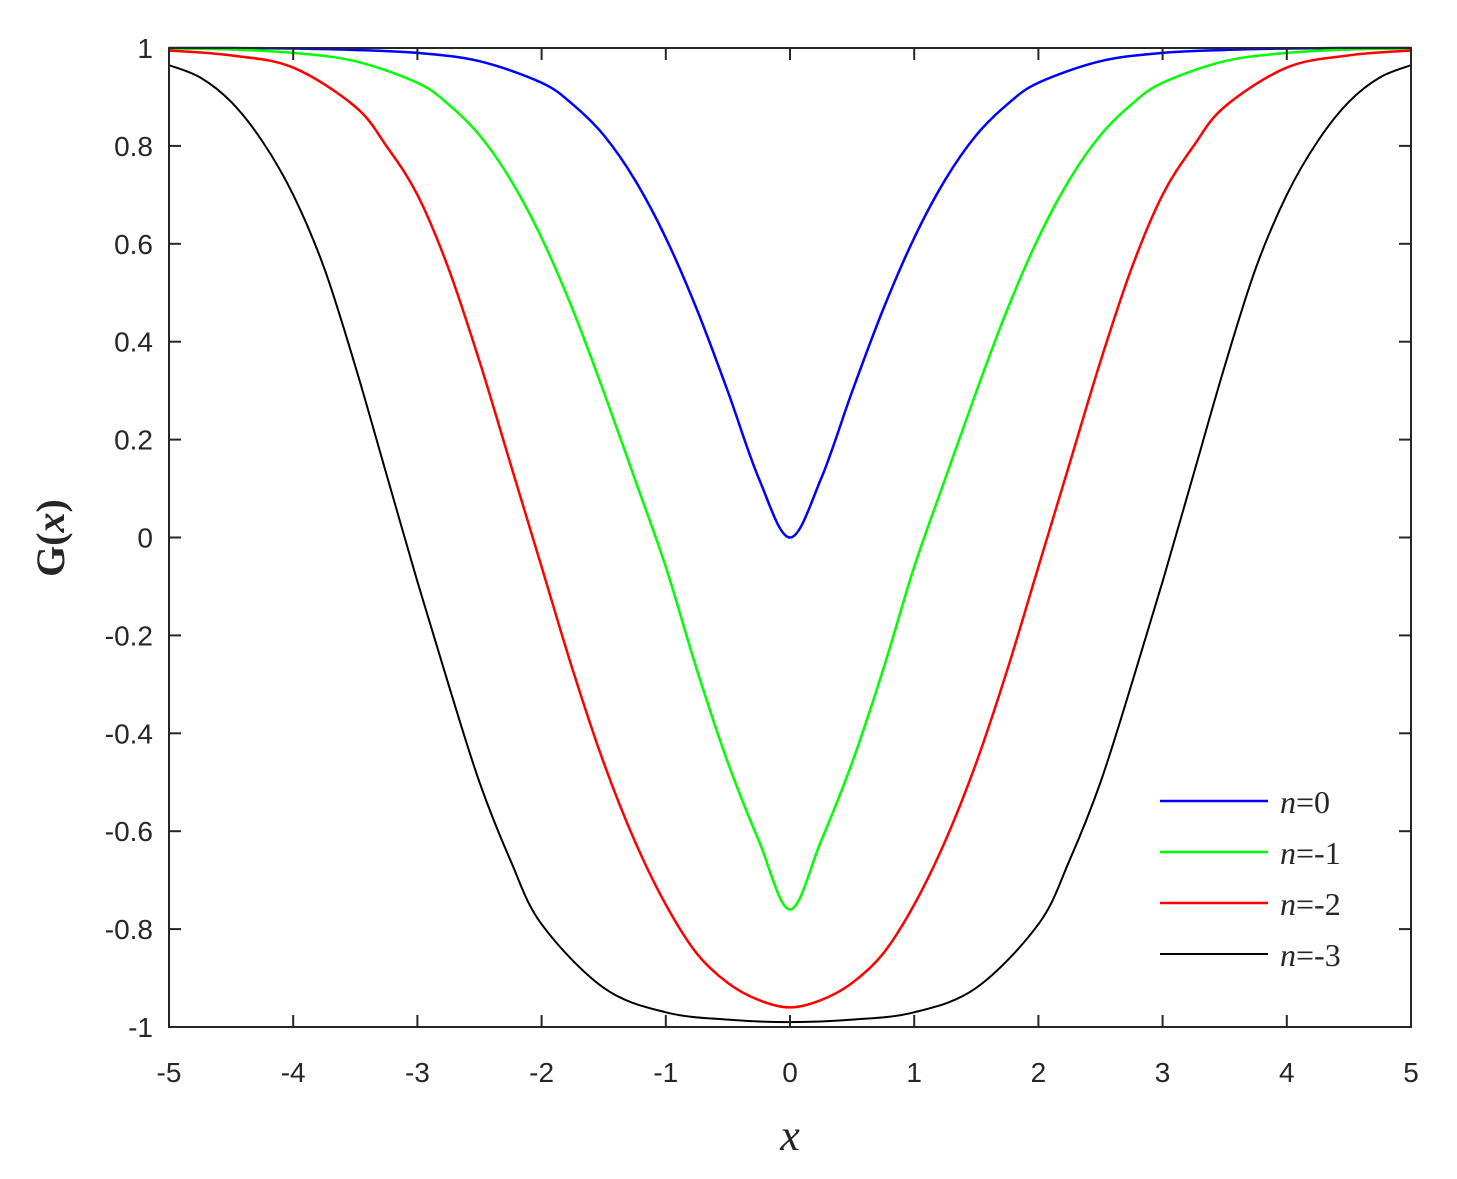 The width and height of the screenshot is (1457, 1179). What do you see at coordinates (129, 929) in the screenshot?
I see `y-tick-label: -0.8` at bounding box center [129, 929].